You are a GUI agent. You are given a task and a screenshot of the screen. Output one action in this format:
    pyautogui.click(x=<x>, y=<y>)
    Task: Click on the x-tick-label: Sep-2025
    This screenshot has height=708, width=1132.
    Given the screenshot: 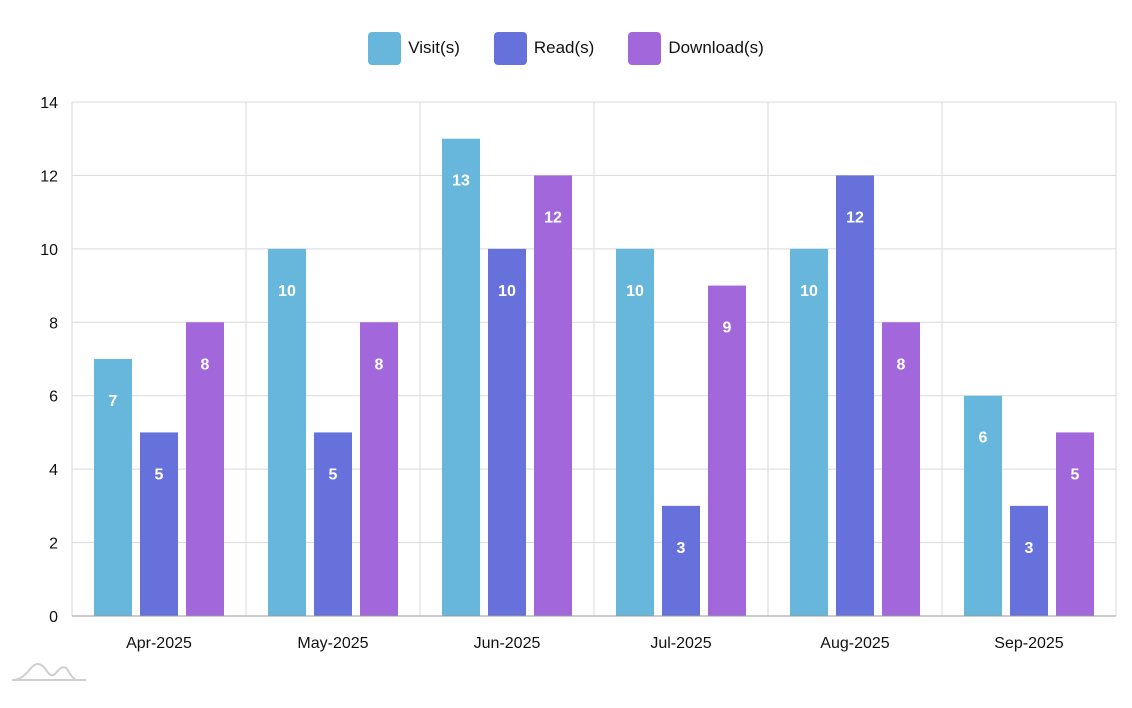 What is the action you would take?
    pyautogui.click(x=1028, y=643)
    